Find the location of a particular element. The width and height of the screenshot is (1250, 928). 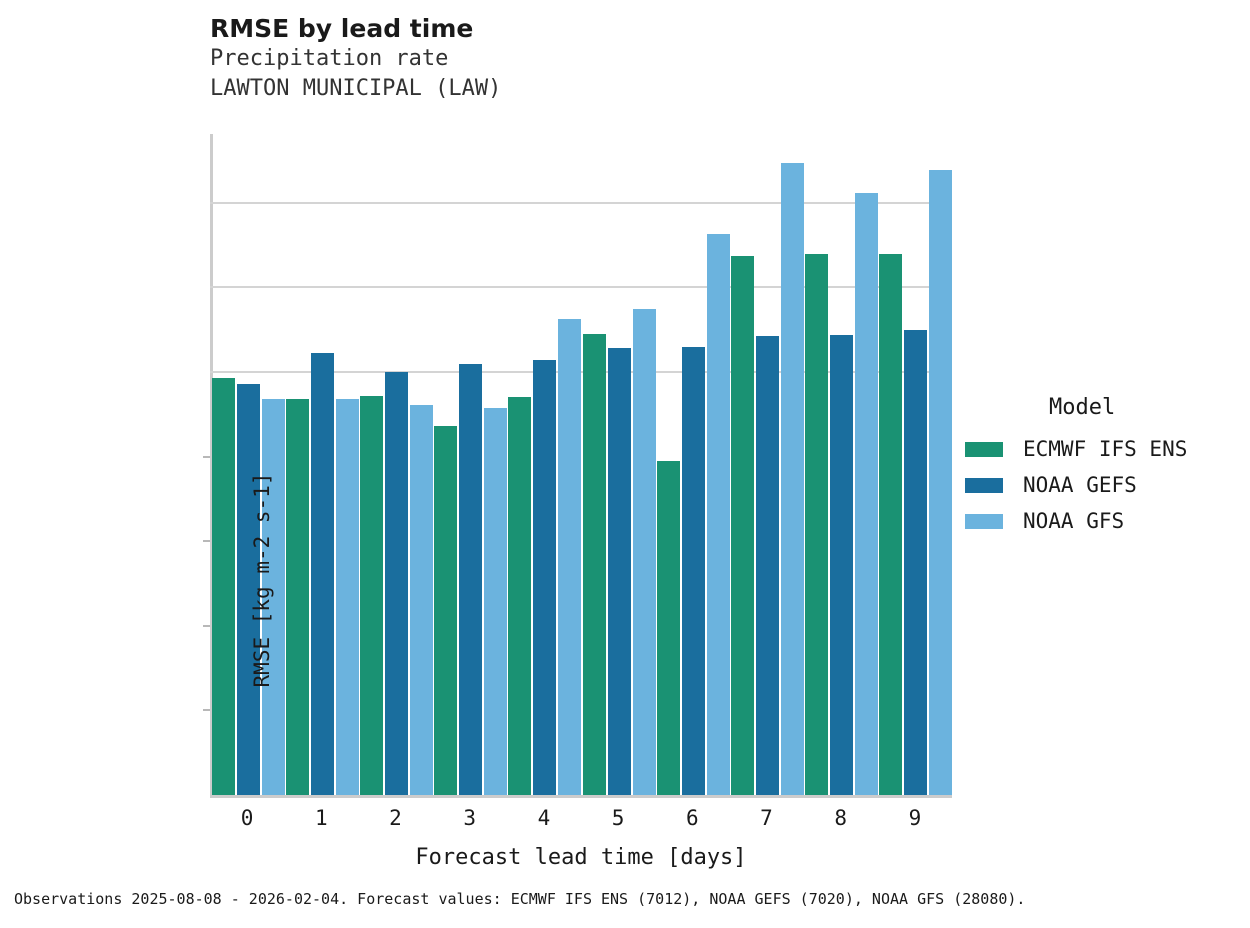

y-axis-title: RMSE [kg m-2 s-1] is located at coordinates (262, 580).